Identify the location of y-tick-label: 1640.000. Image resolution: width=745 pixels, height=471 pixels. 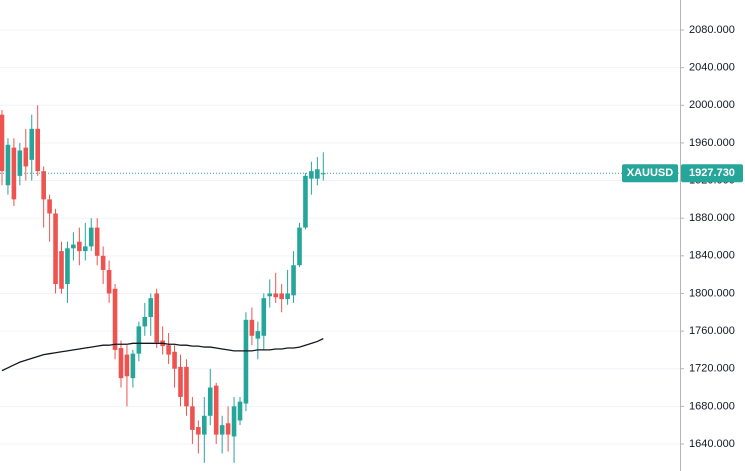
(712, 444).